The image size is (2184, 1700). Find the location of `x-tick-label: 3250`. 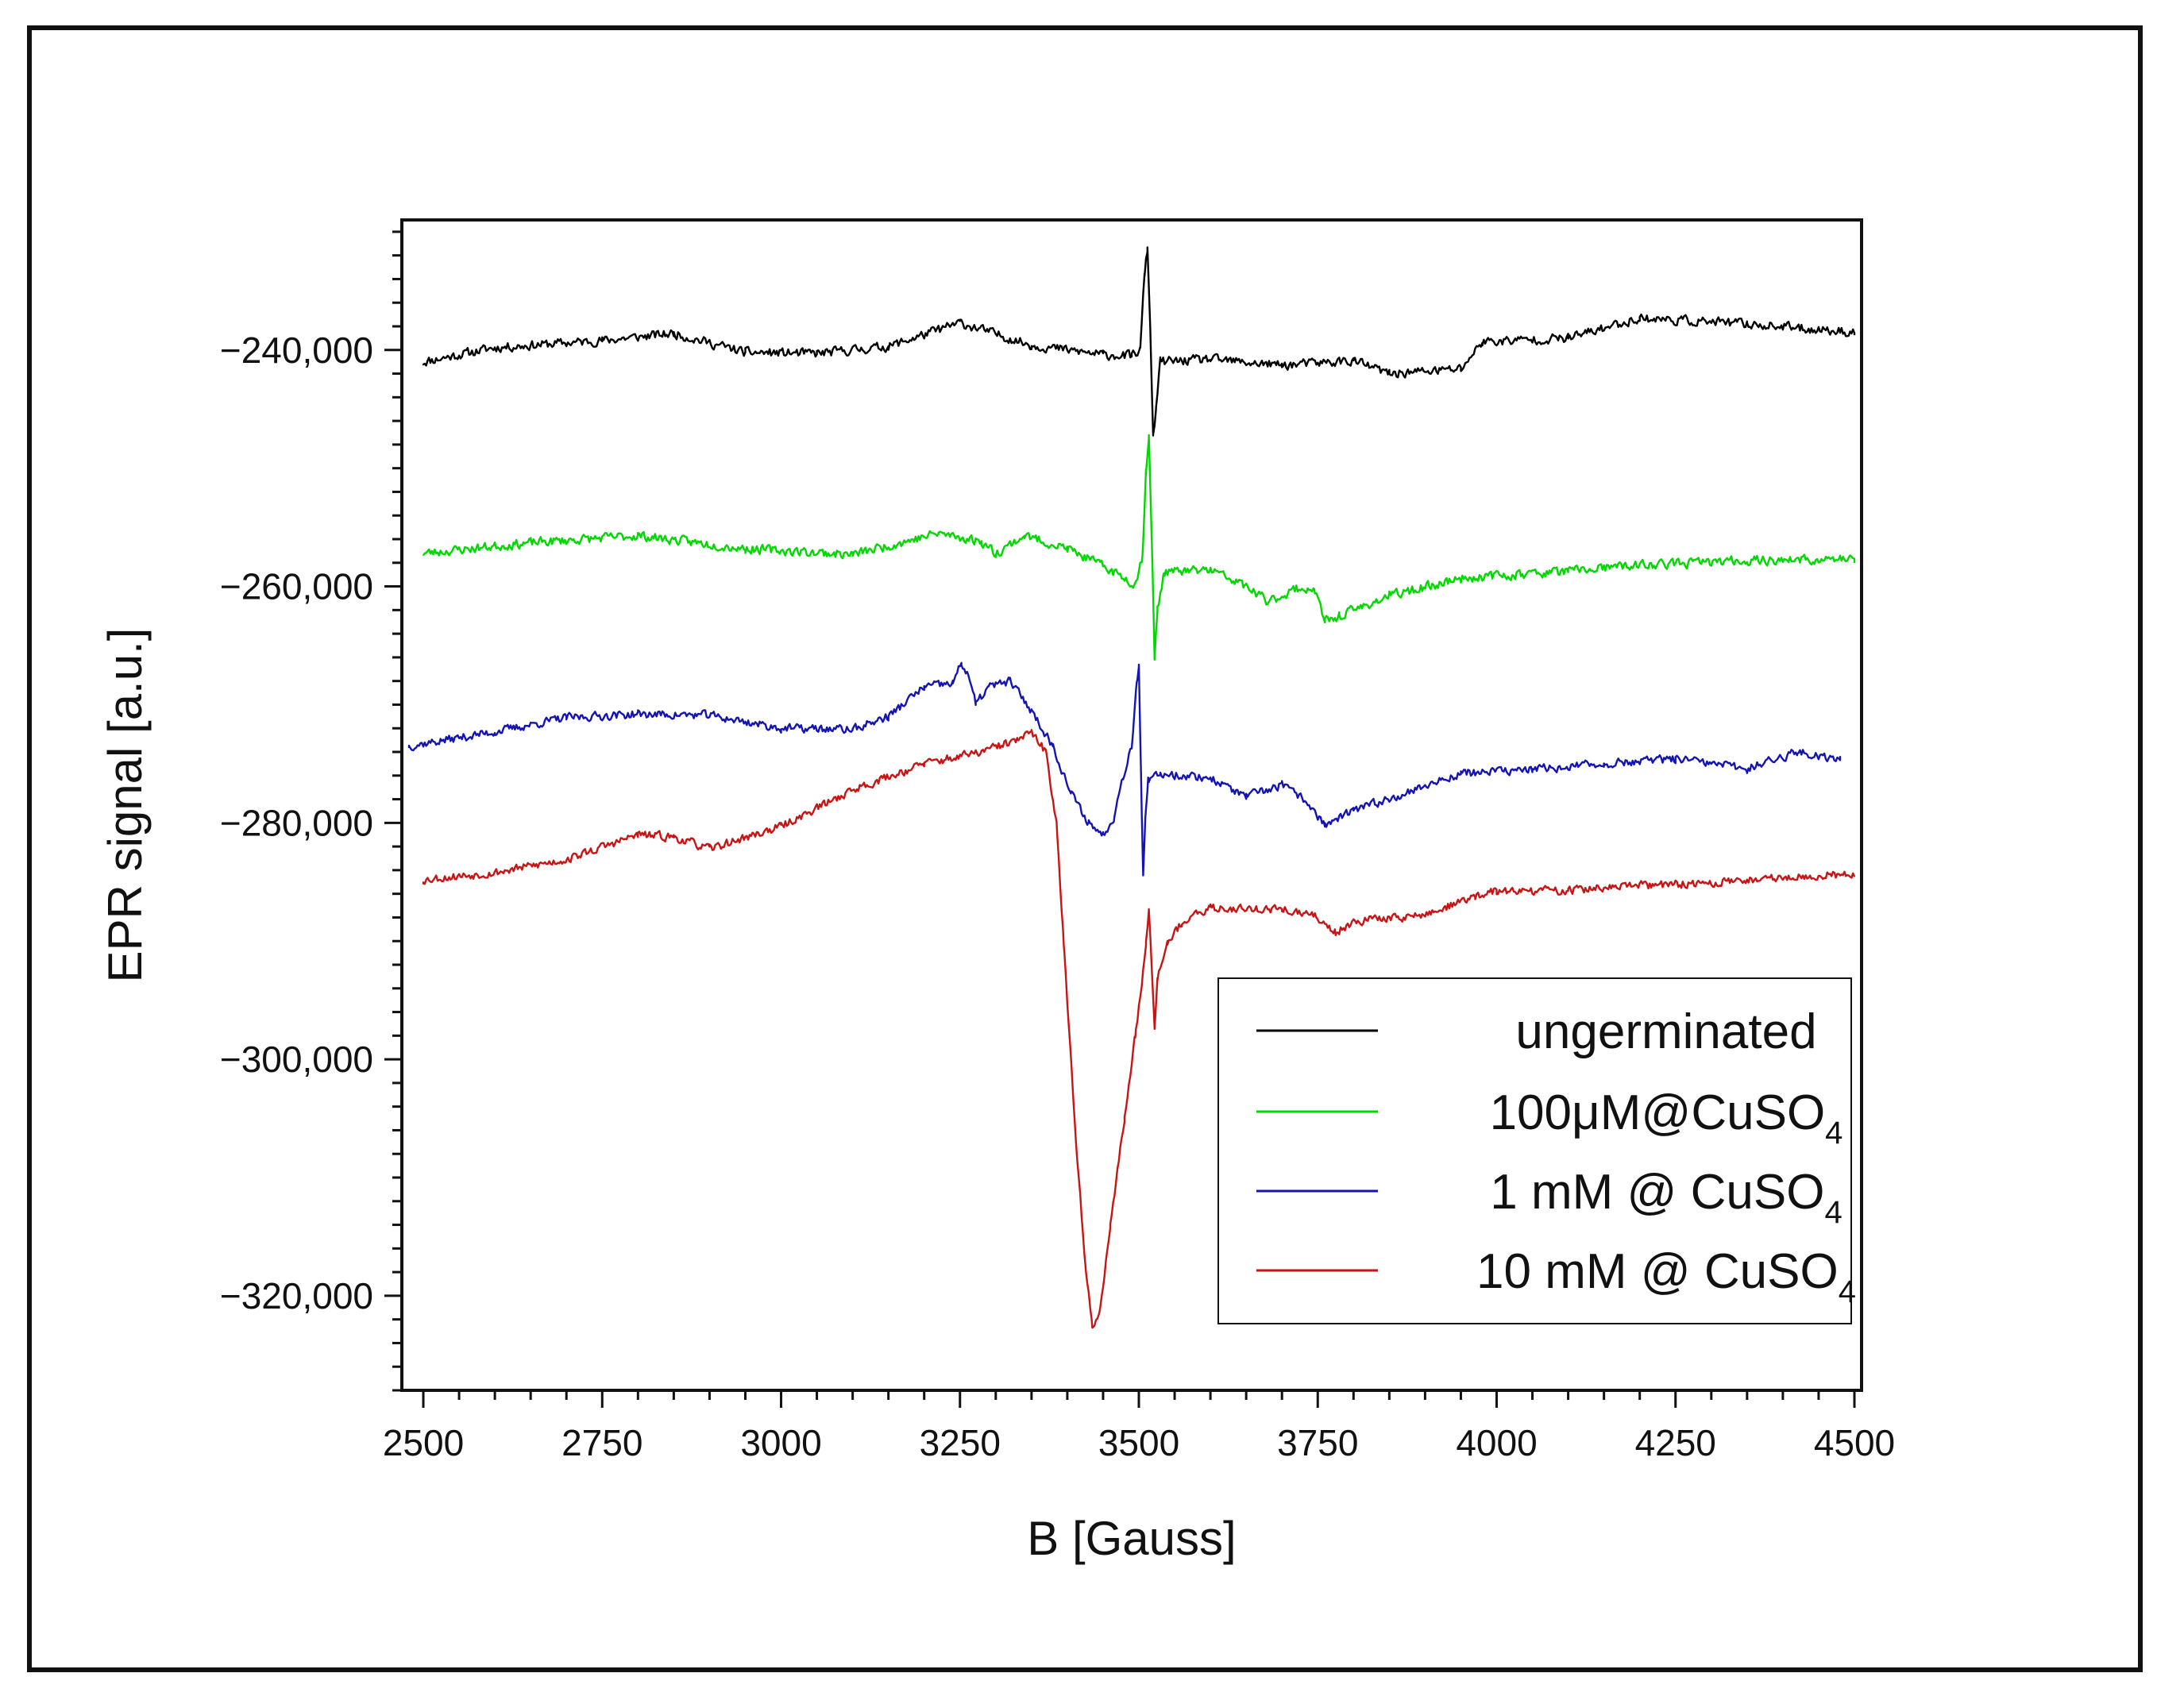

x-tick-label: 3250 is located at coordinates (960, 1442).